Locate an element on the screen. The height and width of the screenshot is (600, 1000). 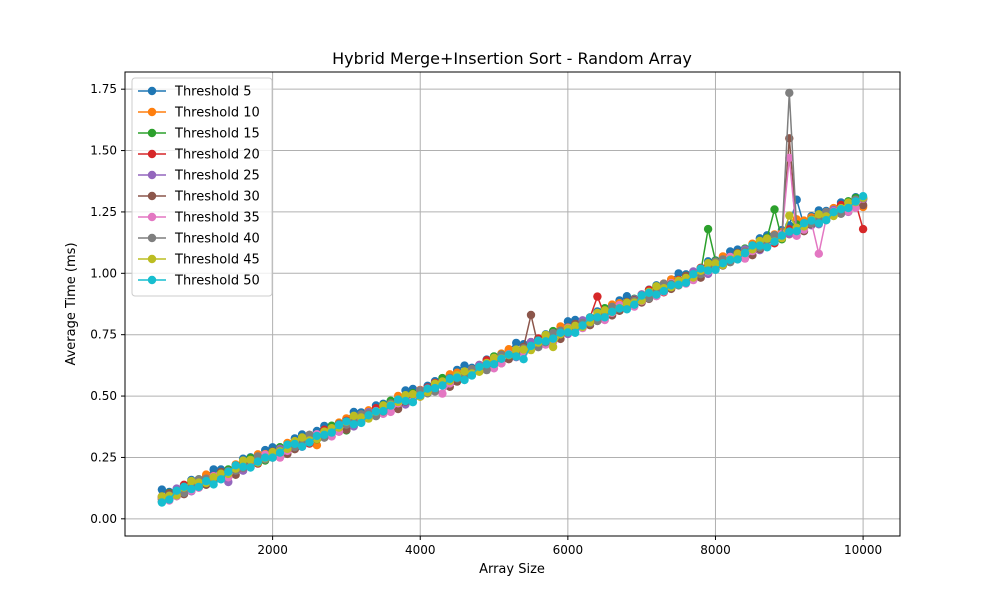
y-tick-label: 1.50 is located at coordinates (103, 151).